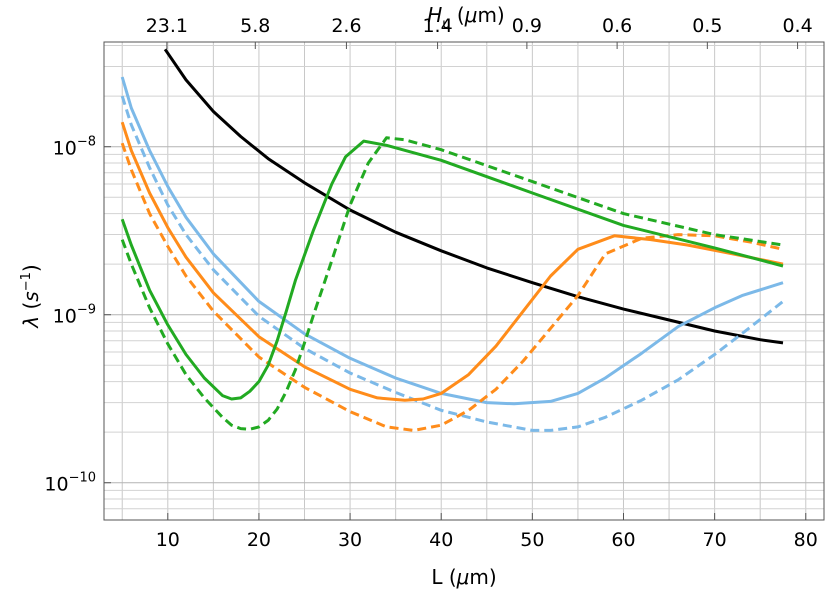 The width and height of the screenshot is (830, 593). I want to click on top-tick-label: 5.8, so click(255, 26).